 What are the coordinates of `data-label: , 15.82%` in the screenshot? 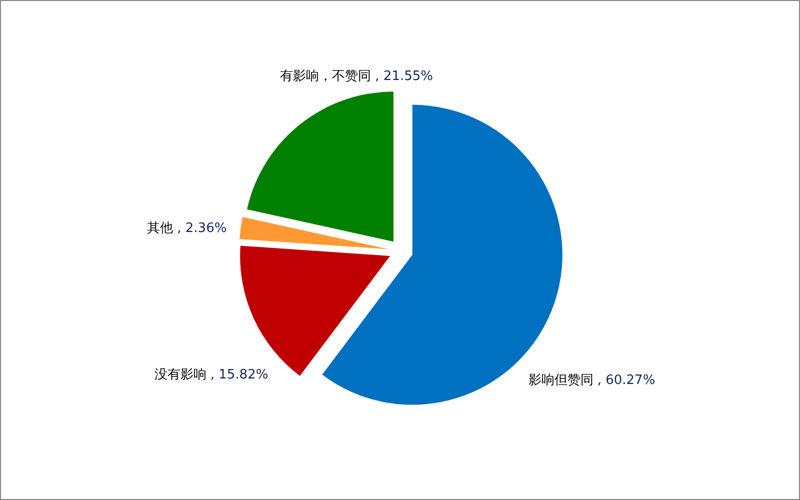 It's located at (239, 375).